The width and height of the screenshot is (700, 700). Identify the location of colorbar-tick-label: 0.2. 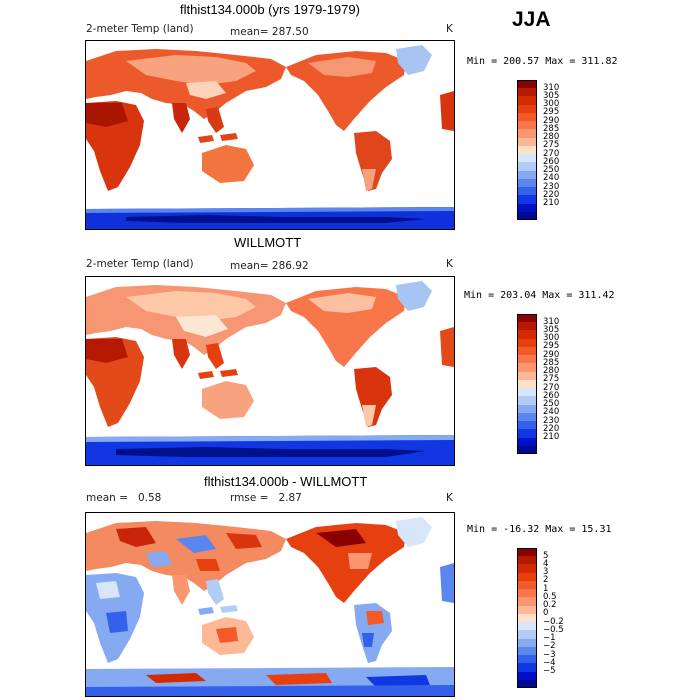
(550, 605).